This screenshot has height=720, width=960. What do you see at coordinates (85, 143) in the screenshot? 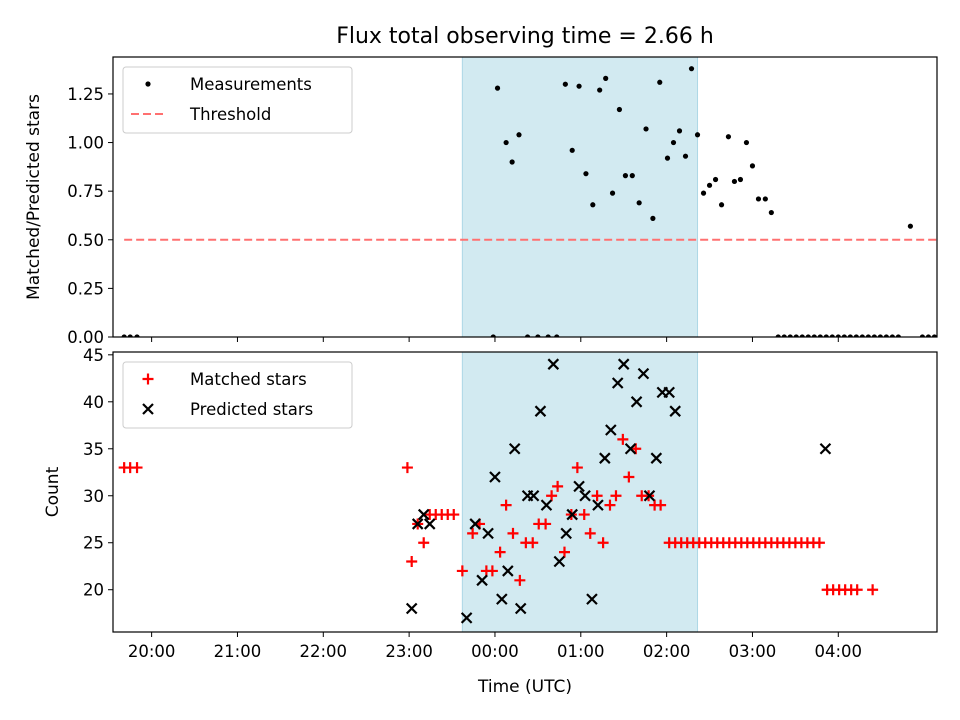
I see `y-tick-label: 1.00` at bounding box center [85, 143].